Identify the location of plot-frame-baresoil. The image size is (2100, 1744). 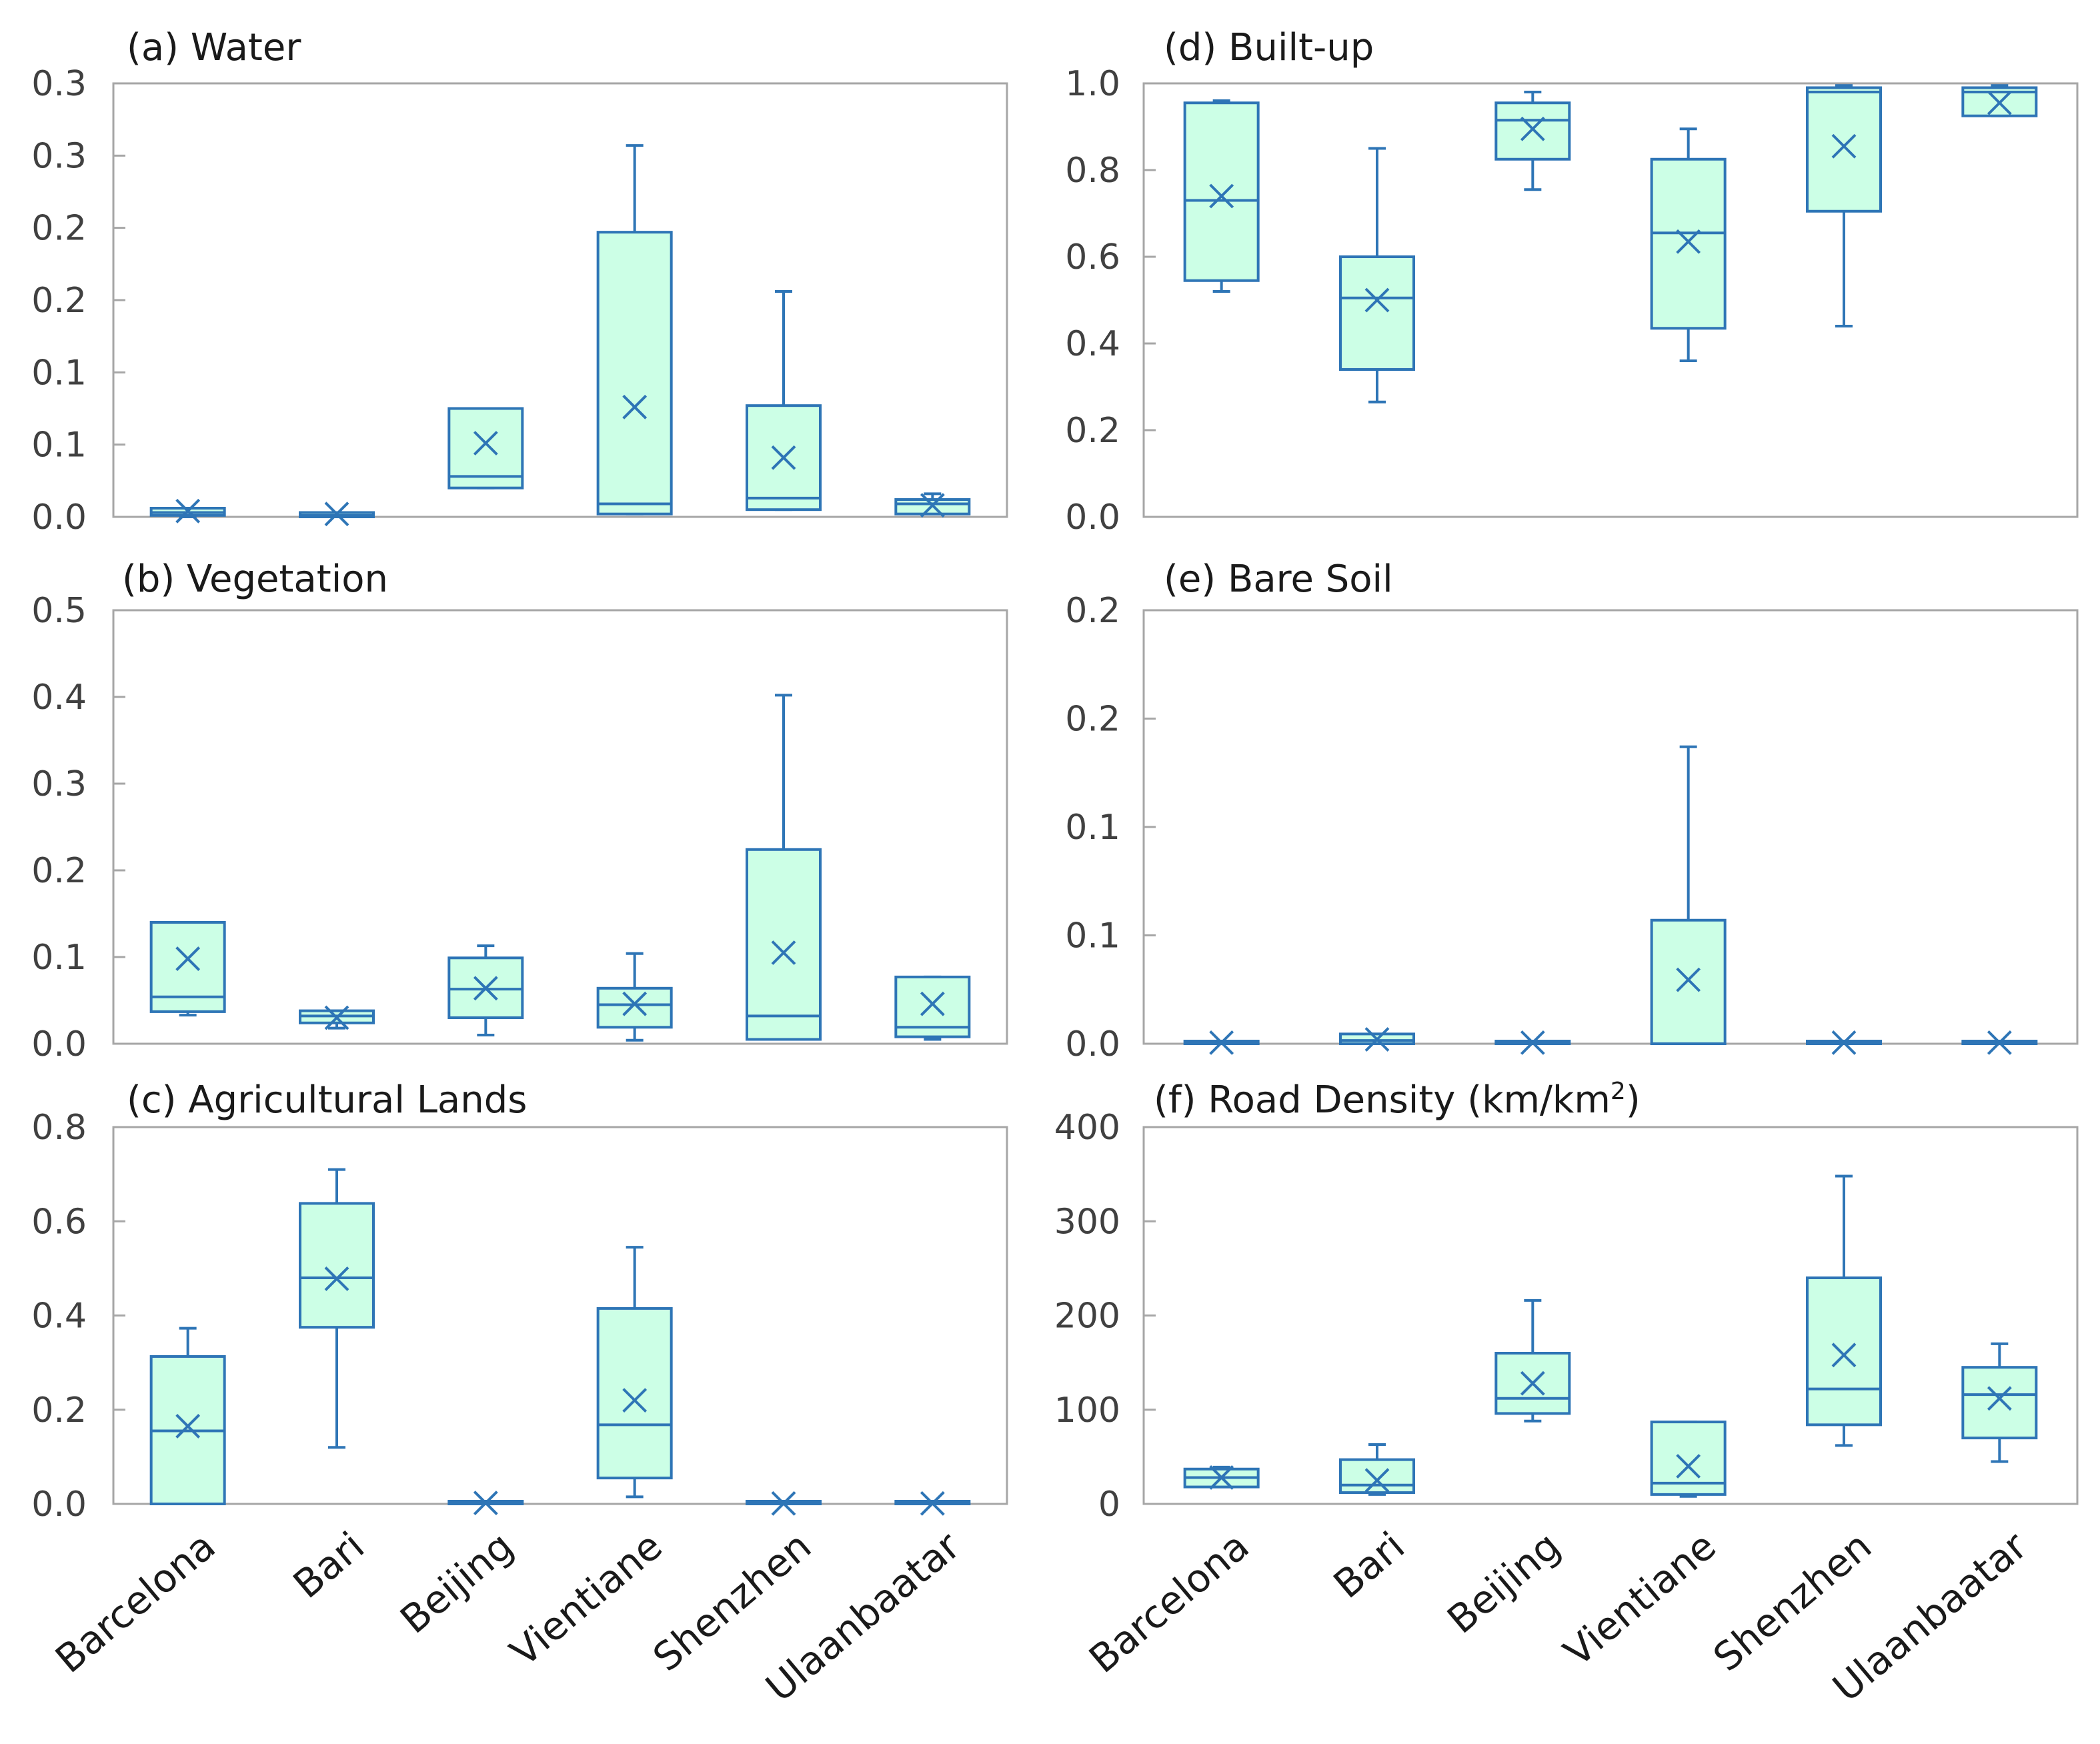
(1611, 827).